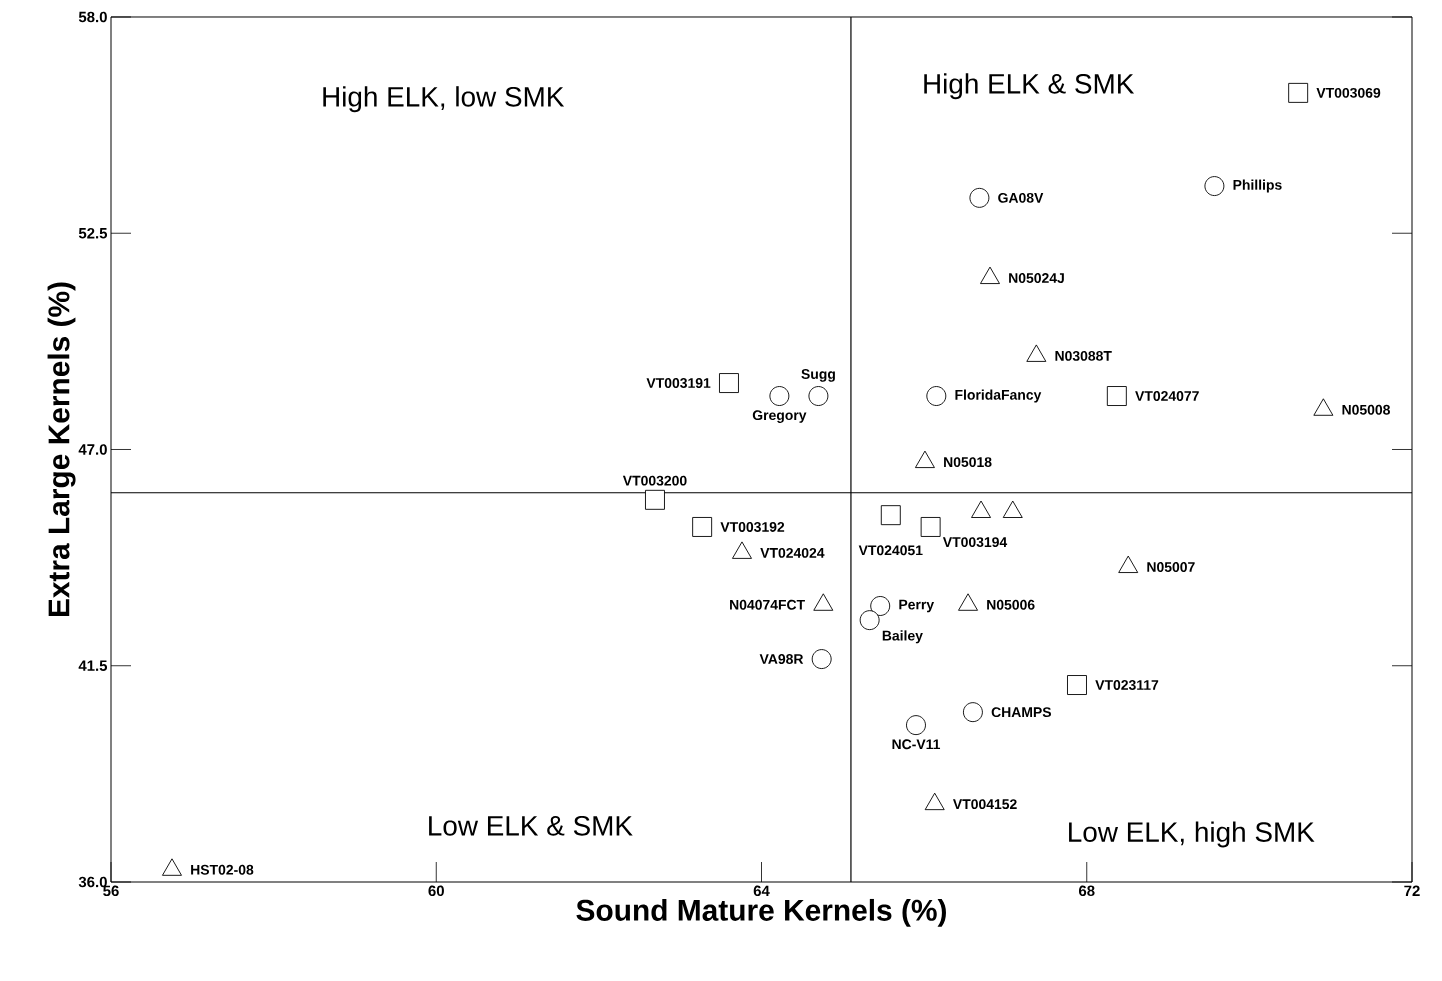  What do you see at coordinates (752, 526) in the screenshot?
I see `data-label: VT003192` at bounding box center [752, 526].